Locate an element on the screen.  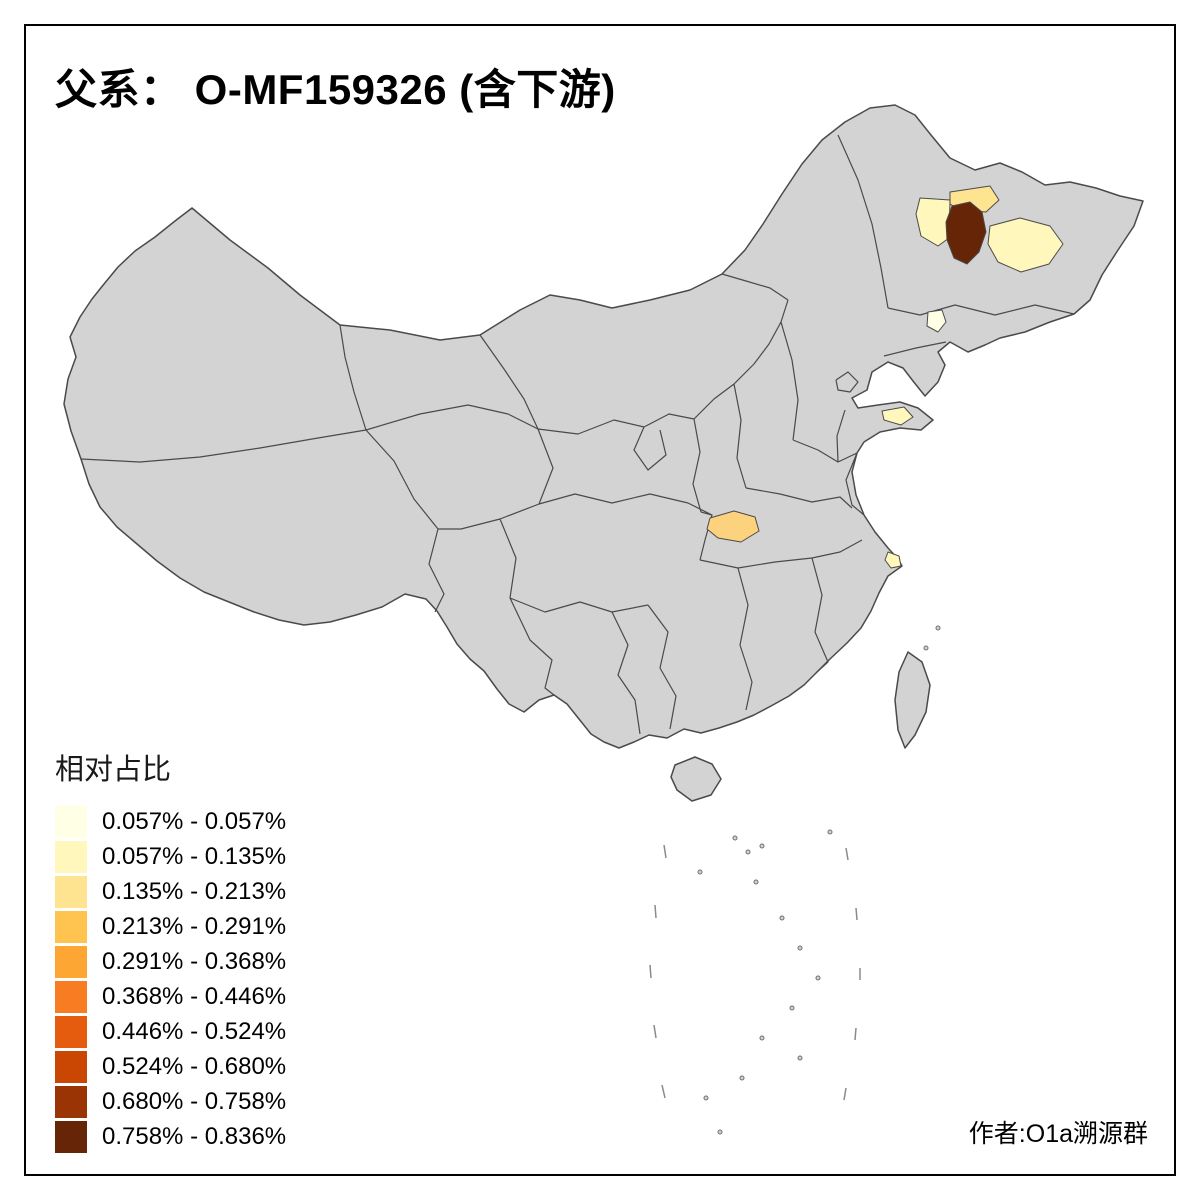
legend-label: 0.135% - 0.213% is located at coordinates (194, 891).